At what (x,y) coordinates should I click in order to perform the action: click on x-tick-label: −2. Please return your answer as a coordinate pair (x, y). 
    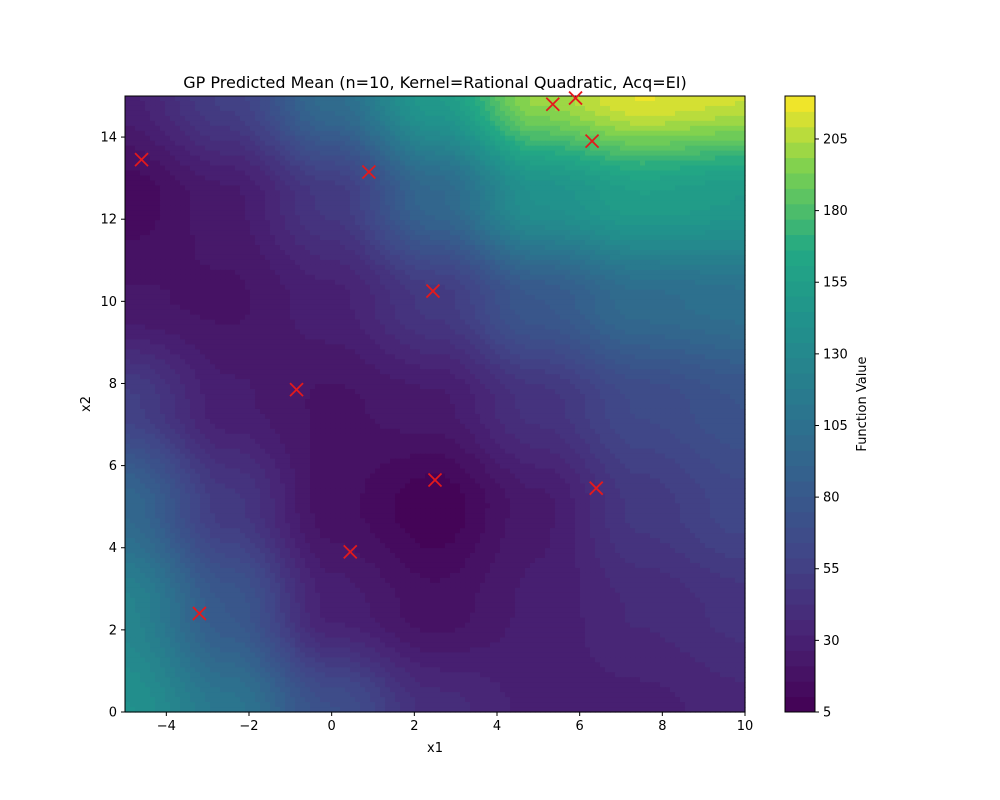
    Looking at the image, I should click on (248, 726).